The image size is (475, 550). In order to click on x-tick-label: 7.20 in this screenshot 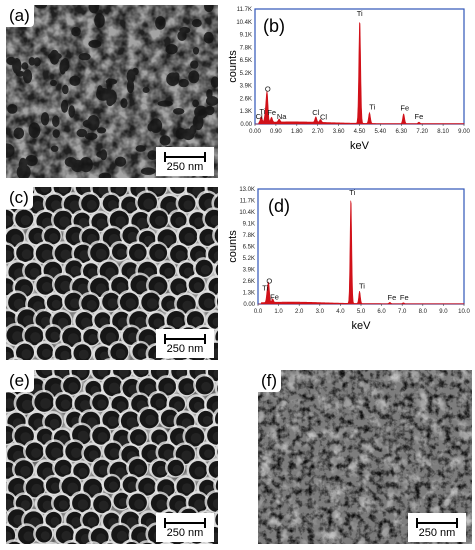, I will do `click(422, 132)`.